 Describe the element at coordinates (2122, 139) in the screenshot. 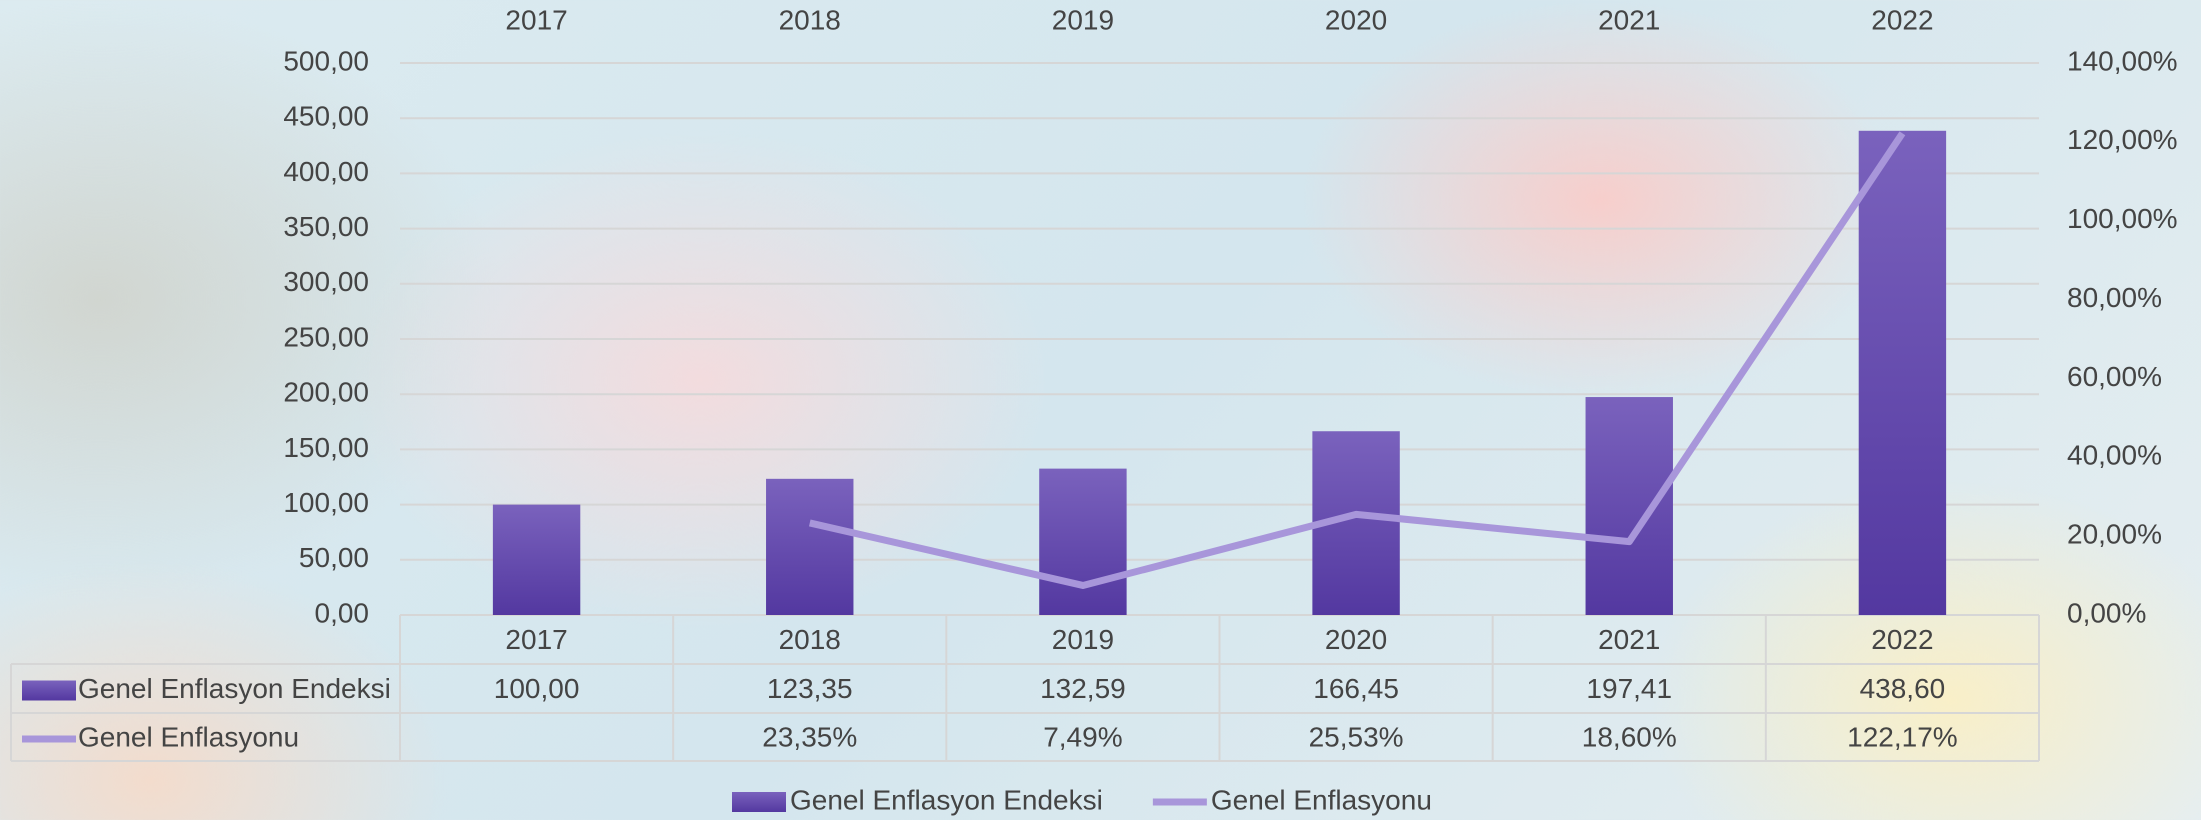

I see `y2-tick-label: 120,00%` at that location.